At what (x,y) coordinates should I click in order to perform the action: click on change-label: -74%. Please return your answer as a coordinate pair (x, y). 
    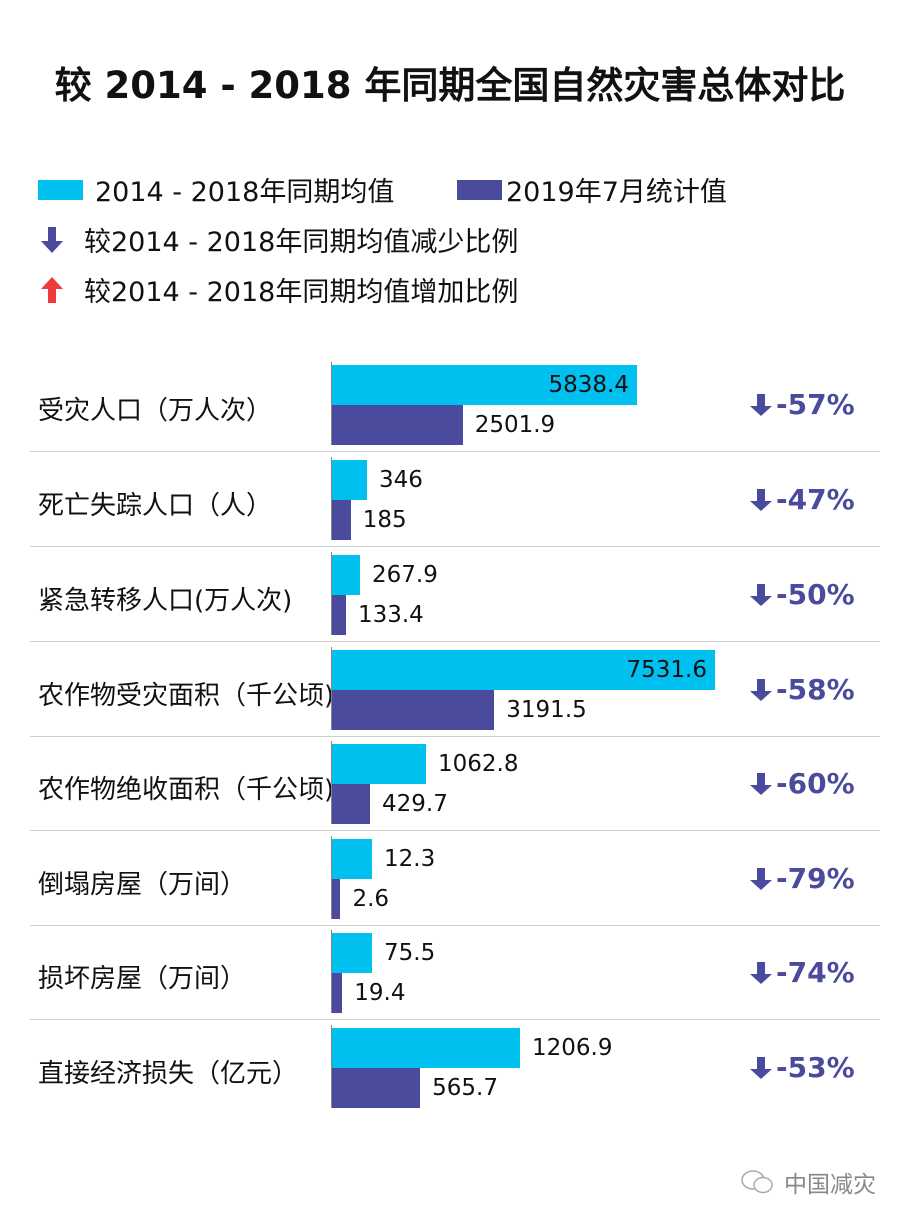
    Looking at the image, I should click on (801, 972).